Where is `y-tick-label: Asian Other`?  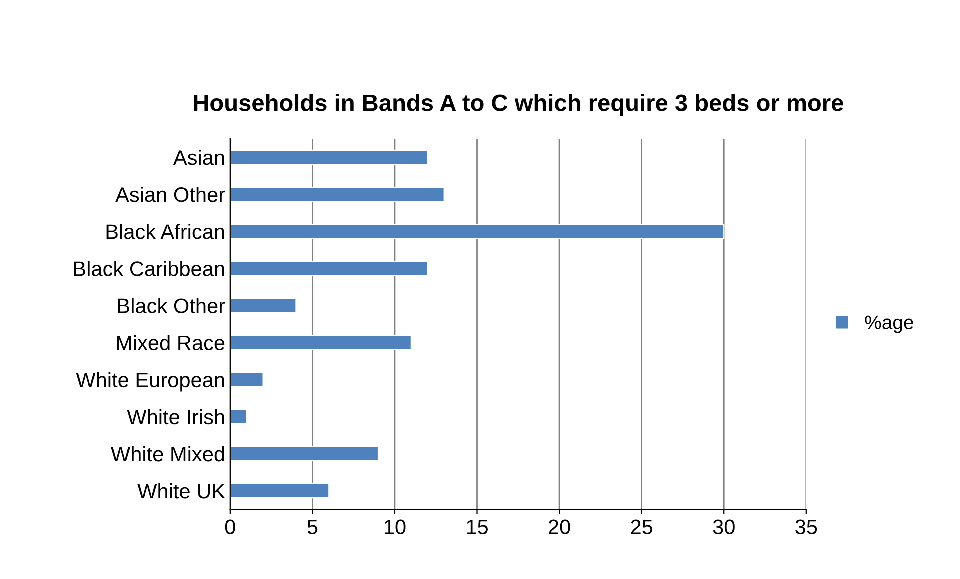 y-tick-label: Asian Other is located at coordinates (171, 194).